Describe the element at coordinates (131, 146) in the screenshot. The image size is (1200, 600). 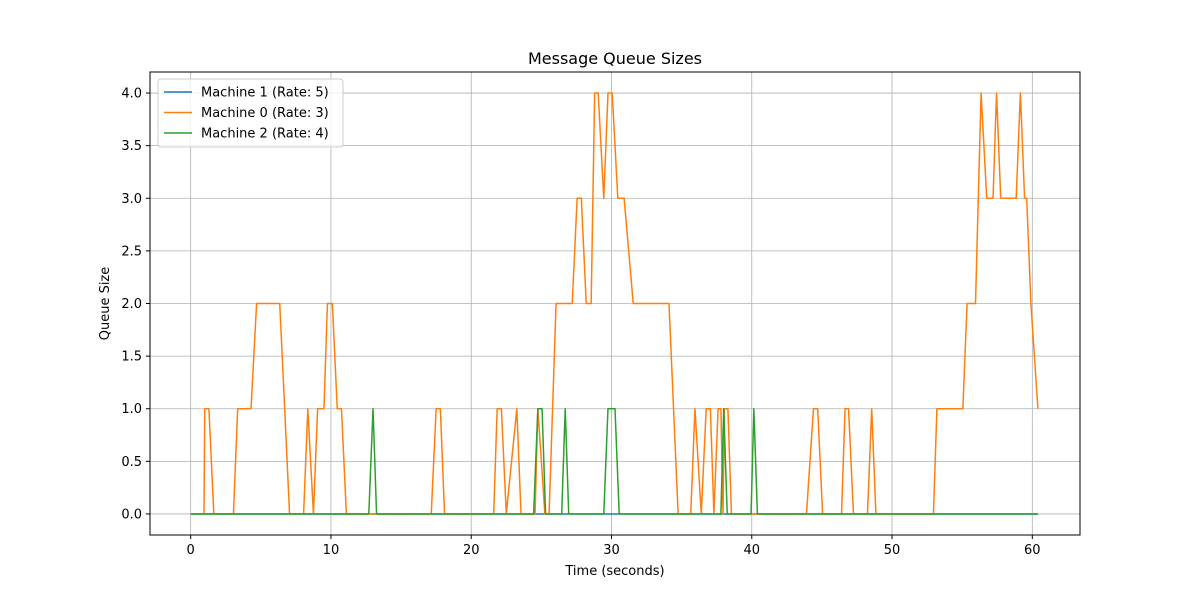
I see `y-tick-label: 3.5` at that location.